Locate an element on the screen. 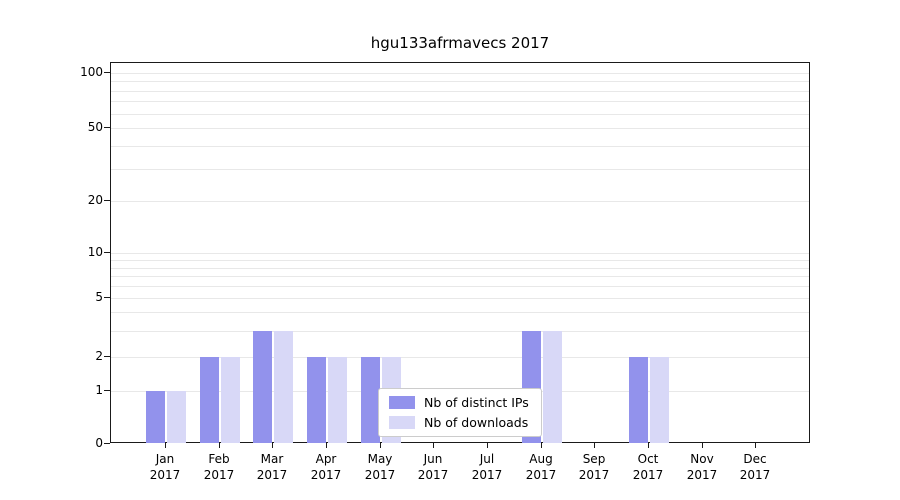  legend-label-downloads: Nb of downloads is located at coordinates (476, 422).